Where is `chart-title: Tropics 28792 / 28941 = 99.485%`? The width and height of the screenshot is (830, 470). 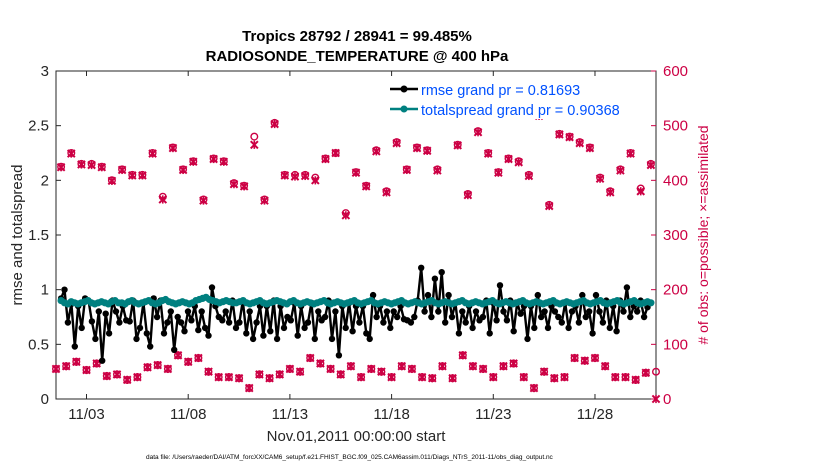 chart-title: Tropics 28792 / 28941 = 99.485% is located at coordinates (357, 36).